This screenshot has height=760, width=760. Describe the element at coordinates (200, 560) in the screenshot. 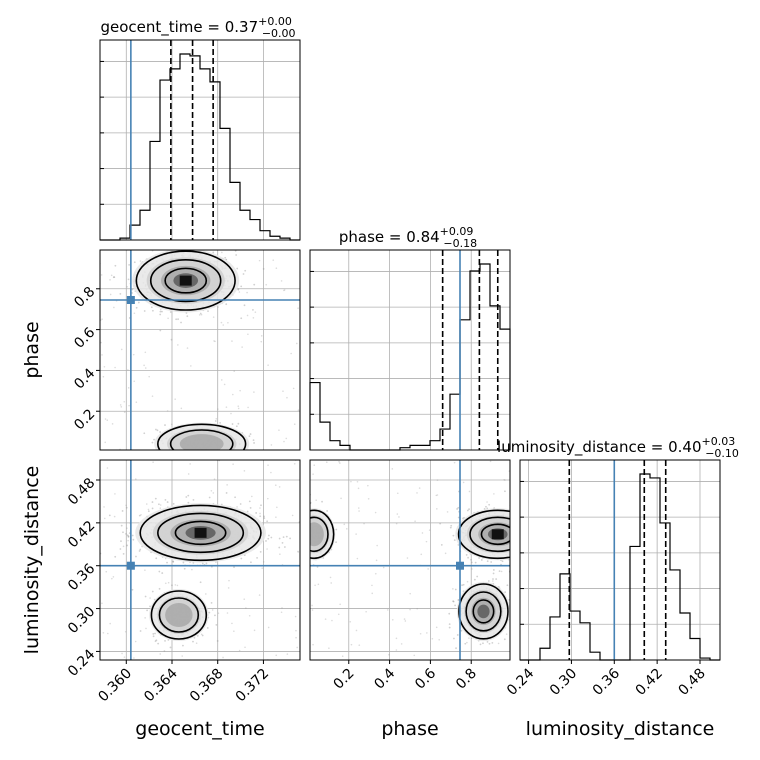

I see `clip-group` at that location.